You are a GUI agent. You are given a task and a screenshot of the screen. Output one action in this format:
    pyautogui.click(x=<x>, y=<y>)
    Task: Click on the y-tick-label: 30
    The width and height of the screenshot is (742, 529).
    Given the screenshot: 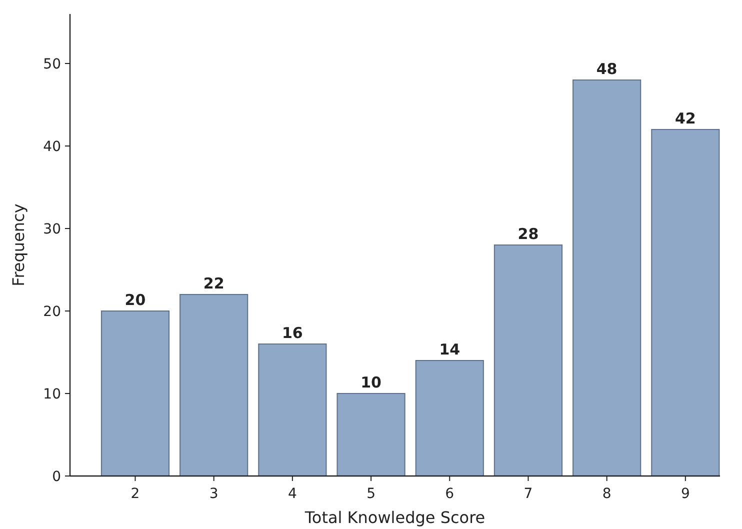 What is the action you would take?
    pyautogui.click(x=52, y=229)
    